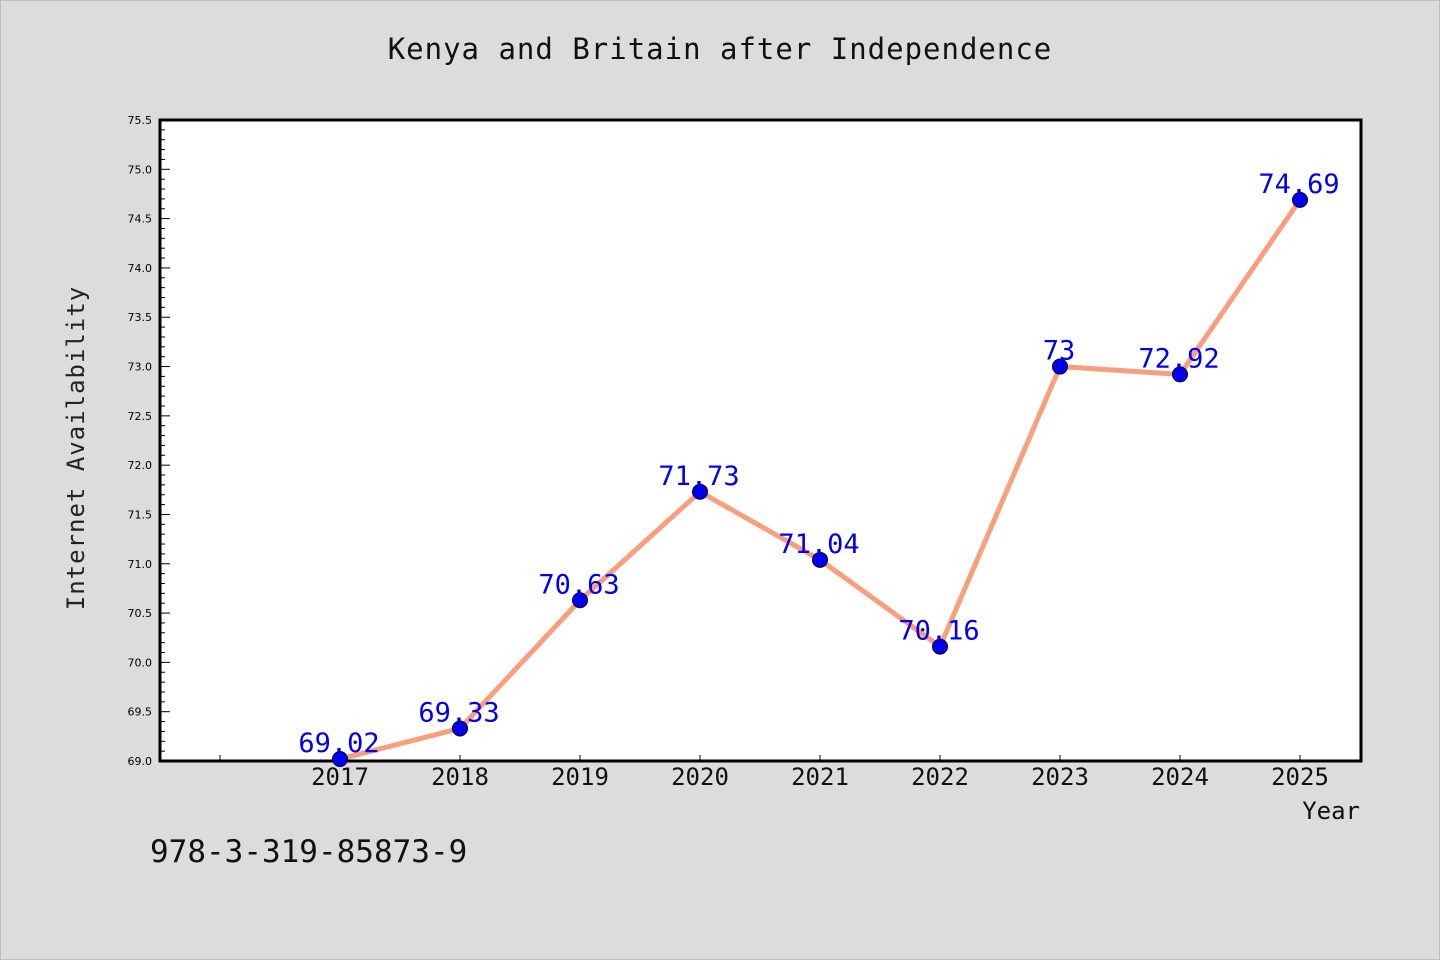  Describe the element at coordinates (140, 268) in the screenshot. I see `y-tick-label: 74.0` at that location.